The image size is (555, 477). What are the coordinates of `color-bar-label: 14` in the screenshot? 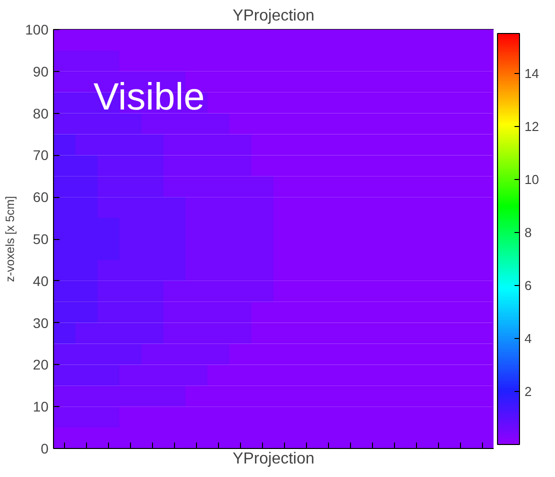 It's located at (531, 73).